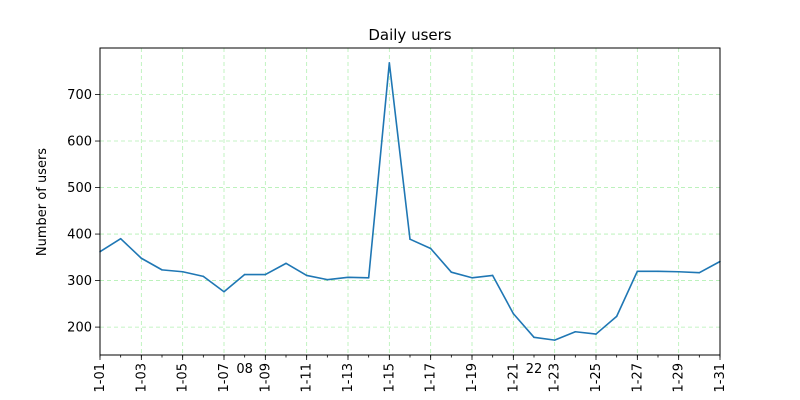  Describe the element at coordinates (389, 378) in the screenshot. I see `x-tick-label: 1-15` at that location.